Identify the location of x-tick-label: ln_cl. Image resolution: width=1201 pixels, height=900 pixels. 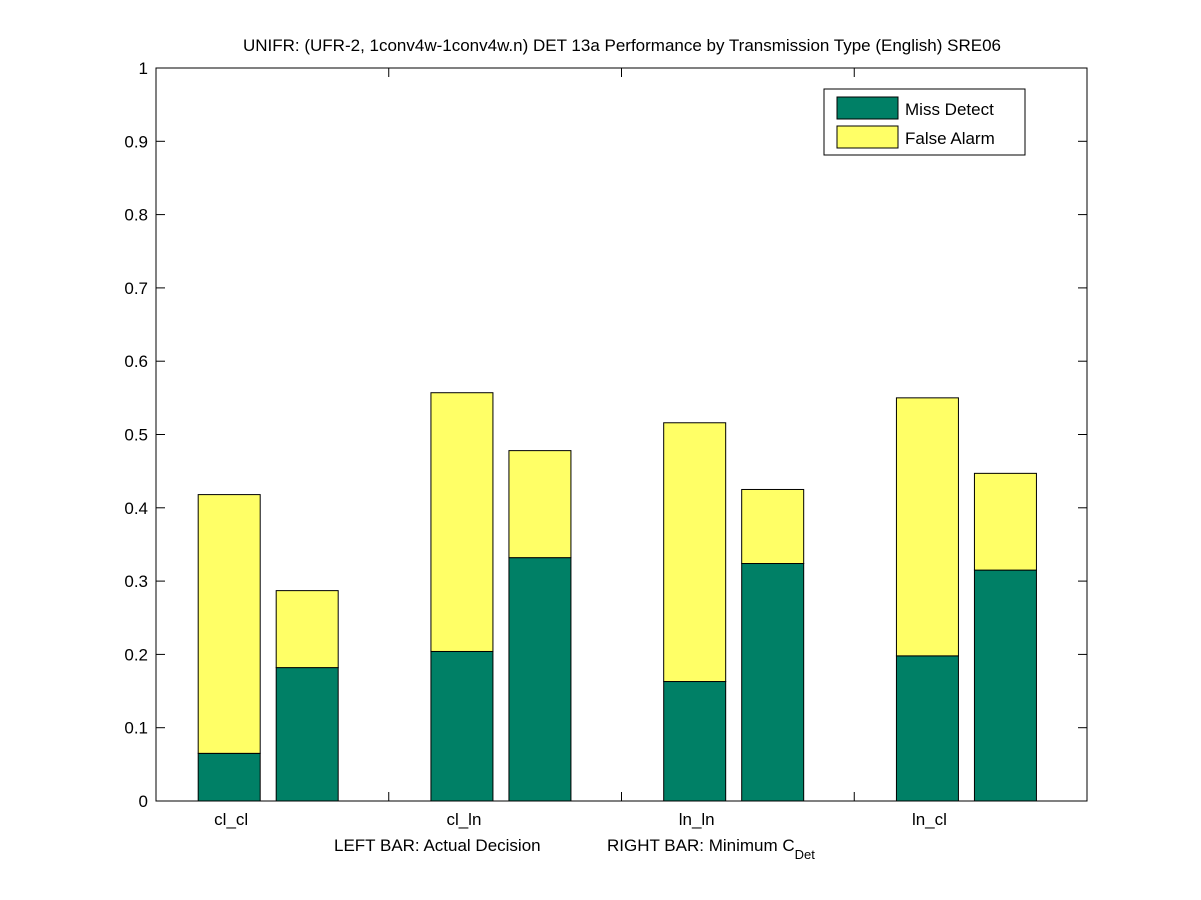
(929, 819).